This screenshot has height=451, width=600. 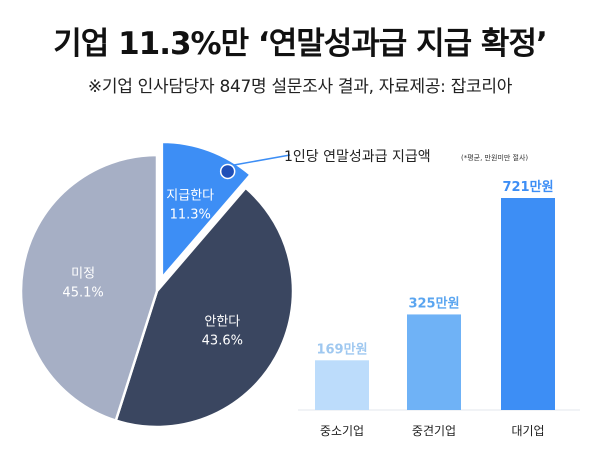 What do you see at coordinates (300, 87) in the screenshot?
I see `page-subtitle: ※기업 인사담당자 847명 설문조사 결과, 자료제공: 잡코리아` at bounding box center [300, 87].